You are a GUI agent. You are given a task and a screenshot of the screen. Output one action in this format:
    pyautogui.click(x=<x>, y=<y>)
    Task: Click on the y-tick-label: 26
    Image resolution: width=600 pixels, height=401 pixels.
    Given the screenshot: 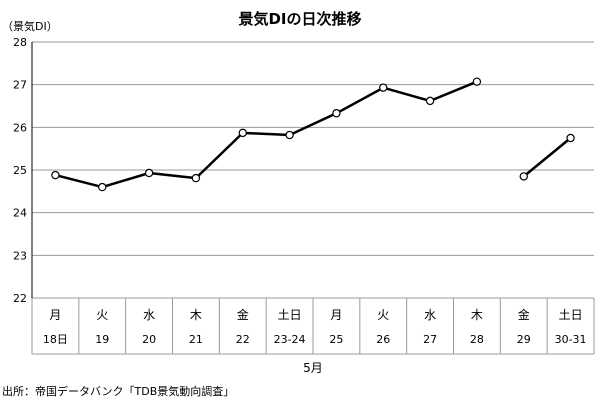 What is the action you would take?
    pyautogui.click(x=20, y=127)
    